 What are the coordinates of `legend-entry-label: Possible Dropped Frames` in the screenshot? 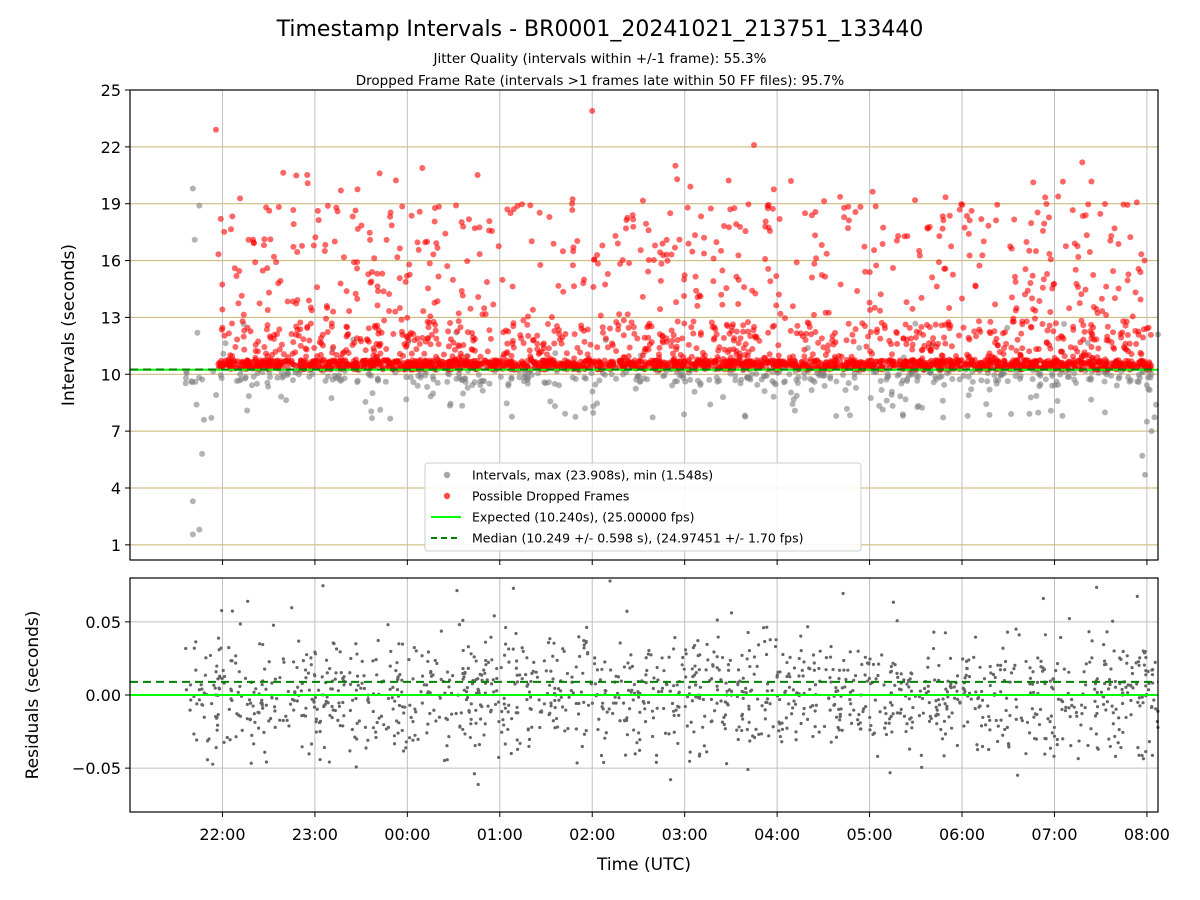 It's located at (550, 496).